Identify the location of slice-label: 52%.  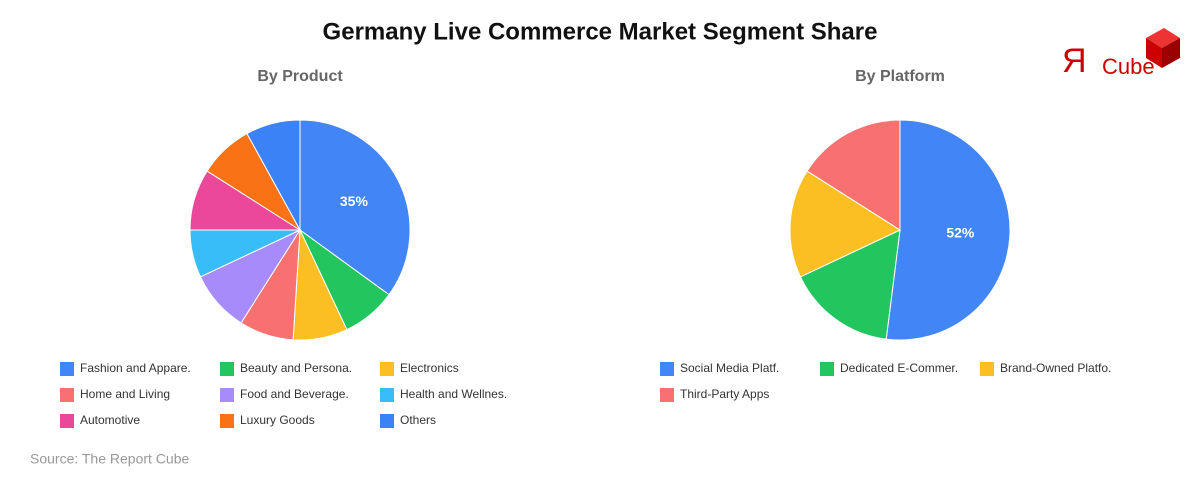
(960, 233).